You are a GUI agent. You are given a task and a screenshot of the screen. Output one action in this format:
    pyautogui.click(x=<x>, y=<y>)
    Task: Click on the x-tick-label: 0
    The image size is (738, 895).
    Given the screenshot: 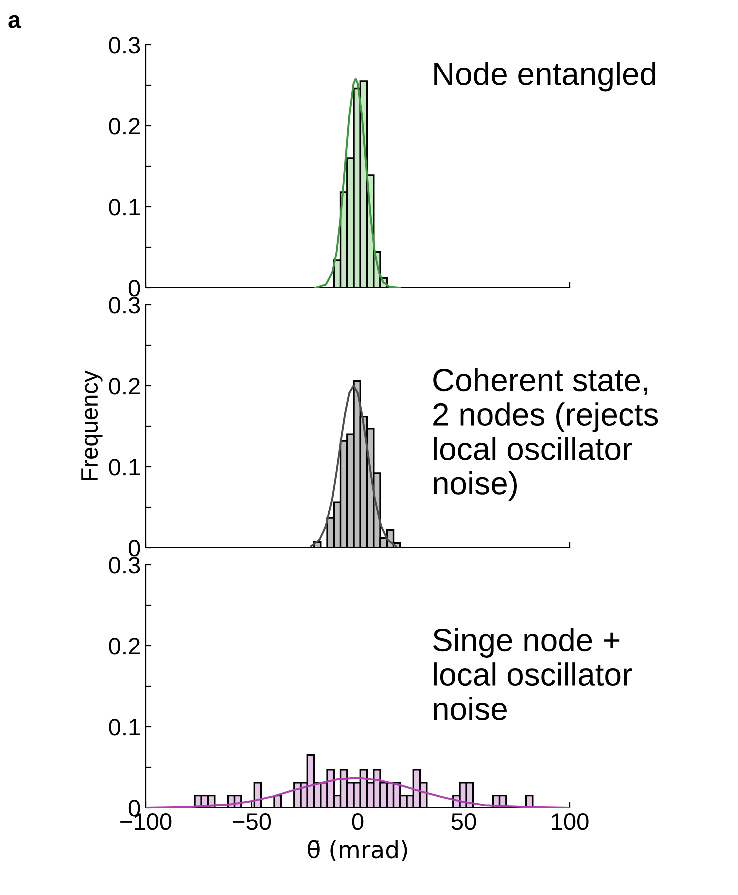 What is the action you would take?
    pyautogui.click(x=358, y=821)
    